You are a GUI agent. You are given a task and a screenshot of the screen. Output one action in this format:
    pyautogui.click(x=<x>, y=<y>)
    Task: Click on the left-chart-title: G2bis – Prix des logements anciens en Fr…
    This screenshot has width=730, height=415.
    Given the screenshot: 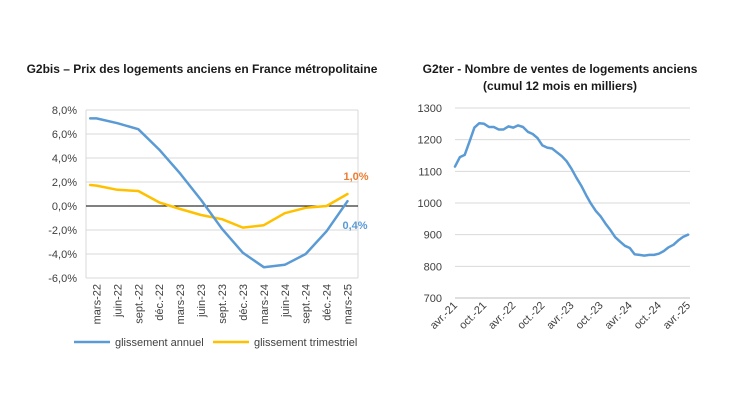 What is the action you would take?
    pyautogui.click(x=202, y=69)
    